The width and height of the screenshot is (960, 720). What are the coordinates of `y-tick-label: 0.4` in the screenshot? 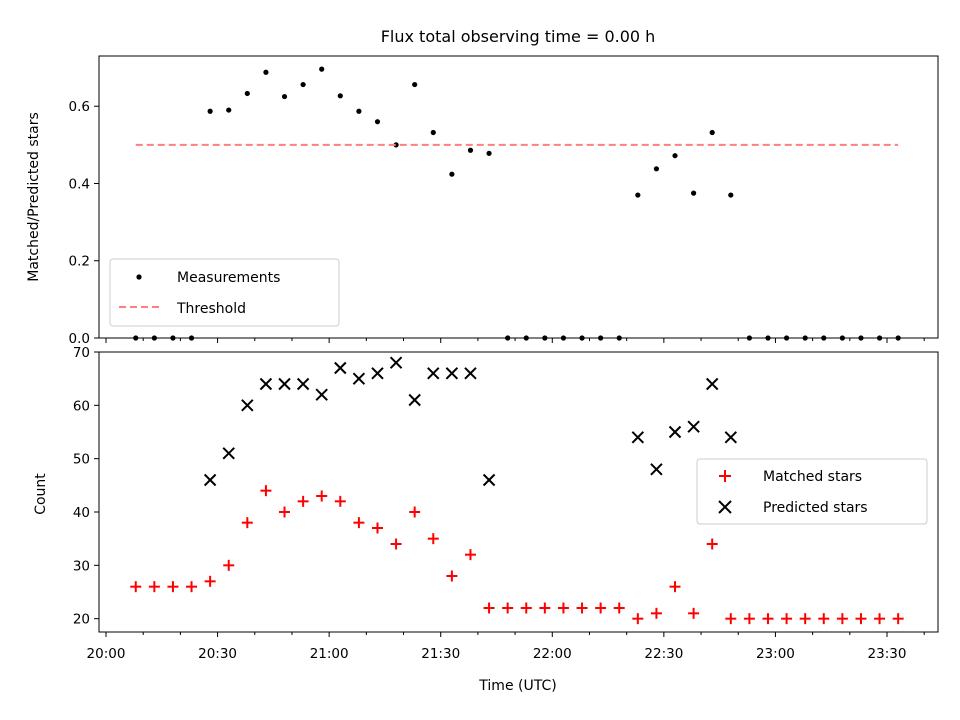 It's located at (79, 184).